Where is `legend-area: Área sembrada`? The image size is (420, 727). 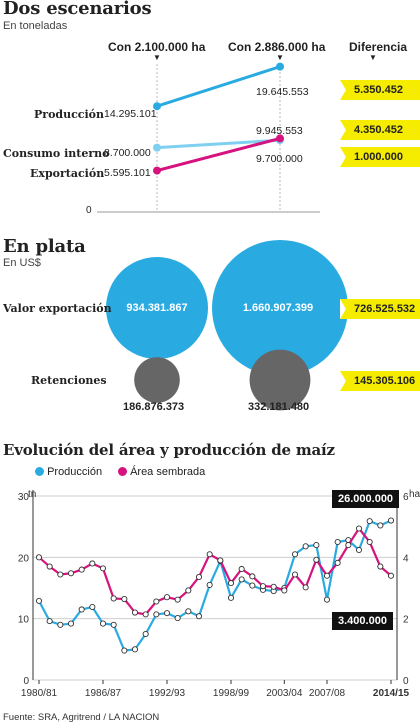 legend-area: Área sembrada is located at coordinates (161, 472).